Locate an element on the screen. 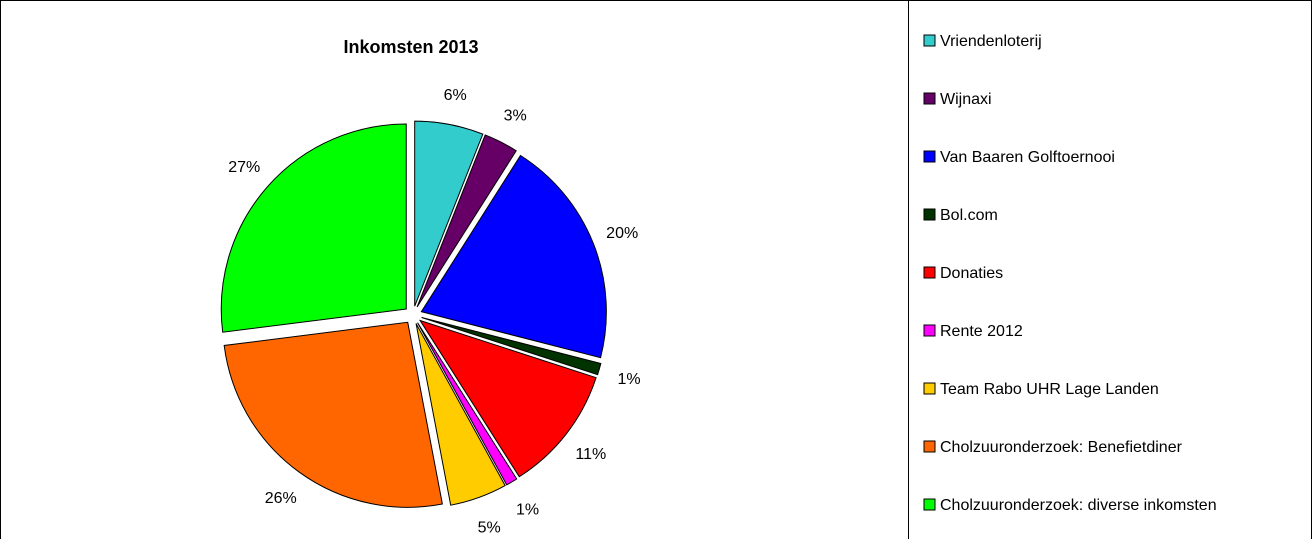 The height and width of the screenshot is (539, 1312). legend-item: Rente 2012 is located at coordinates (973, 331).